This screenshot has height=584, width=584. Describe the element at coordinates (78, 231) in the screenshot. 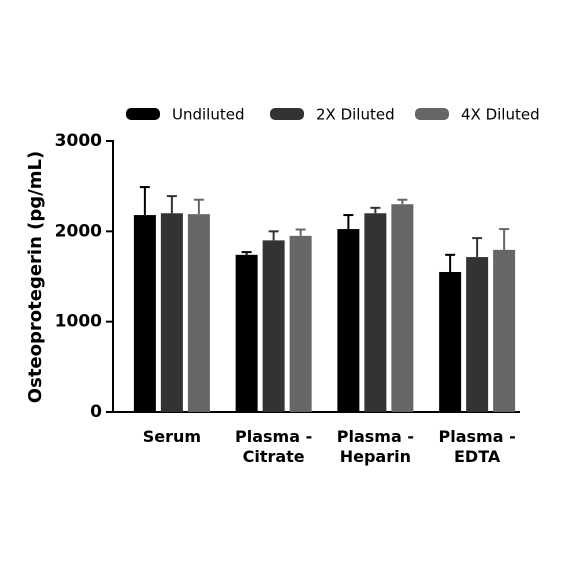

I see `y-tick-label: 2000` at that location.